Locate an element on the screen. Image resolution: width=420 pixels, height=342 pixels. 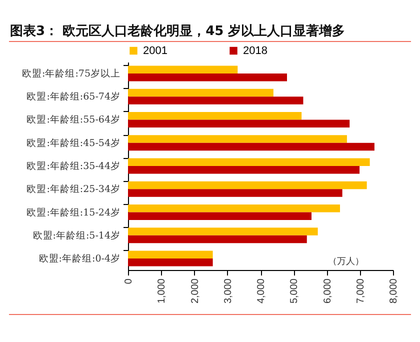
y-tick-label: 欧盟:年龄组:15-24岁 is located at coordinates (73, 212).